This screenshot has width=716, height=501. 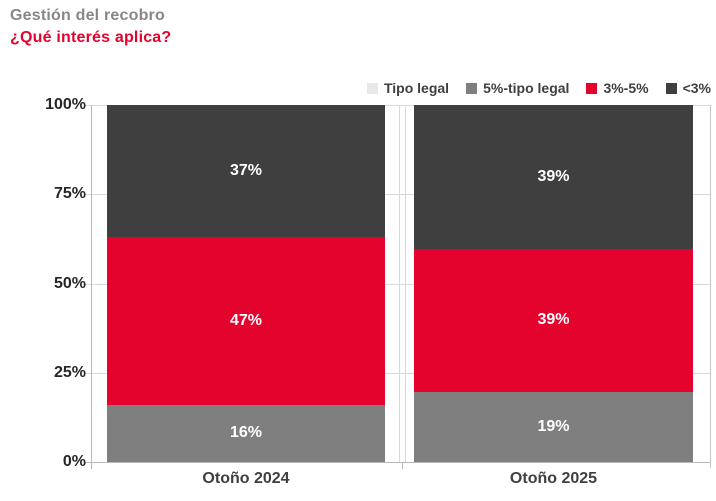 I want to click on bar-segment-3: 37%, so click(x=246, y=171).